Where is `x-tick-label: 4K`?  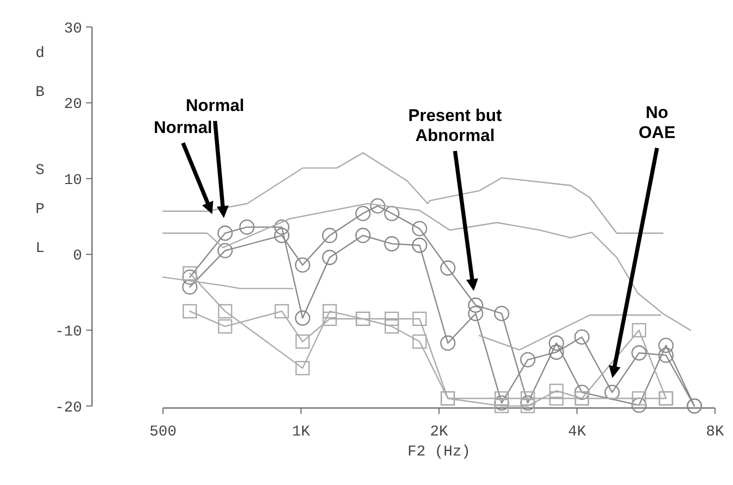 x-tick-label: 4K is located at coordinates (577, 431).